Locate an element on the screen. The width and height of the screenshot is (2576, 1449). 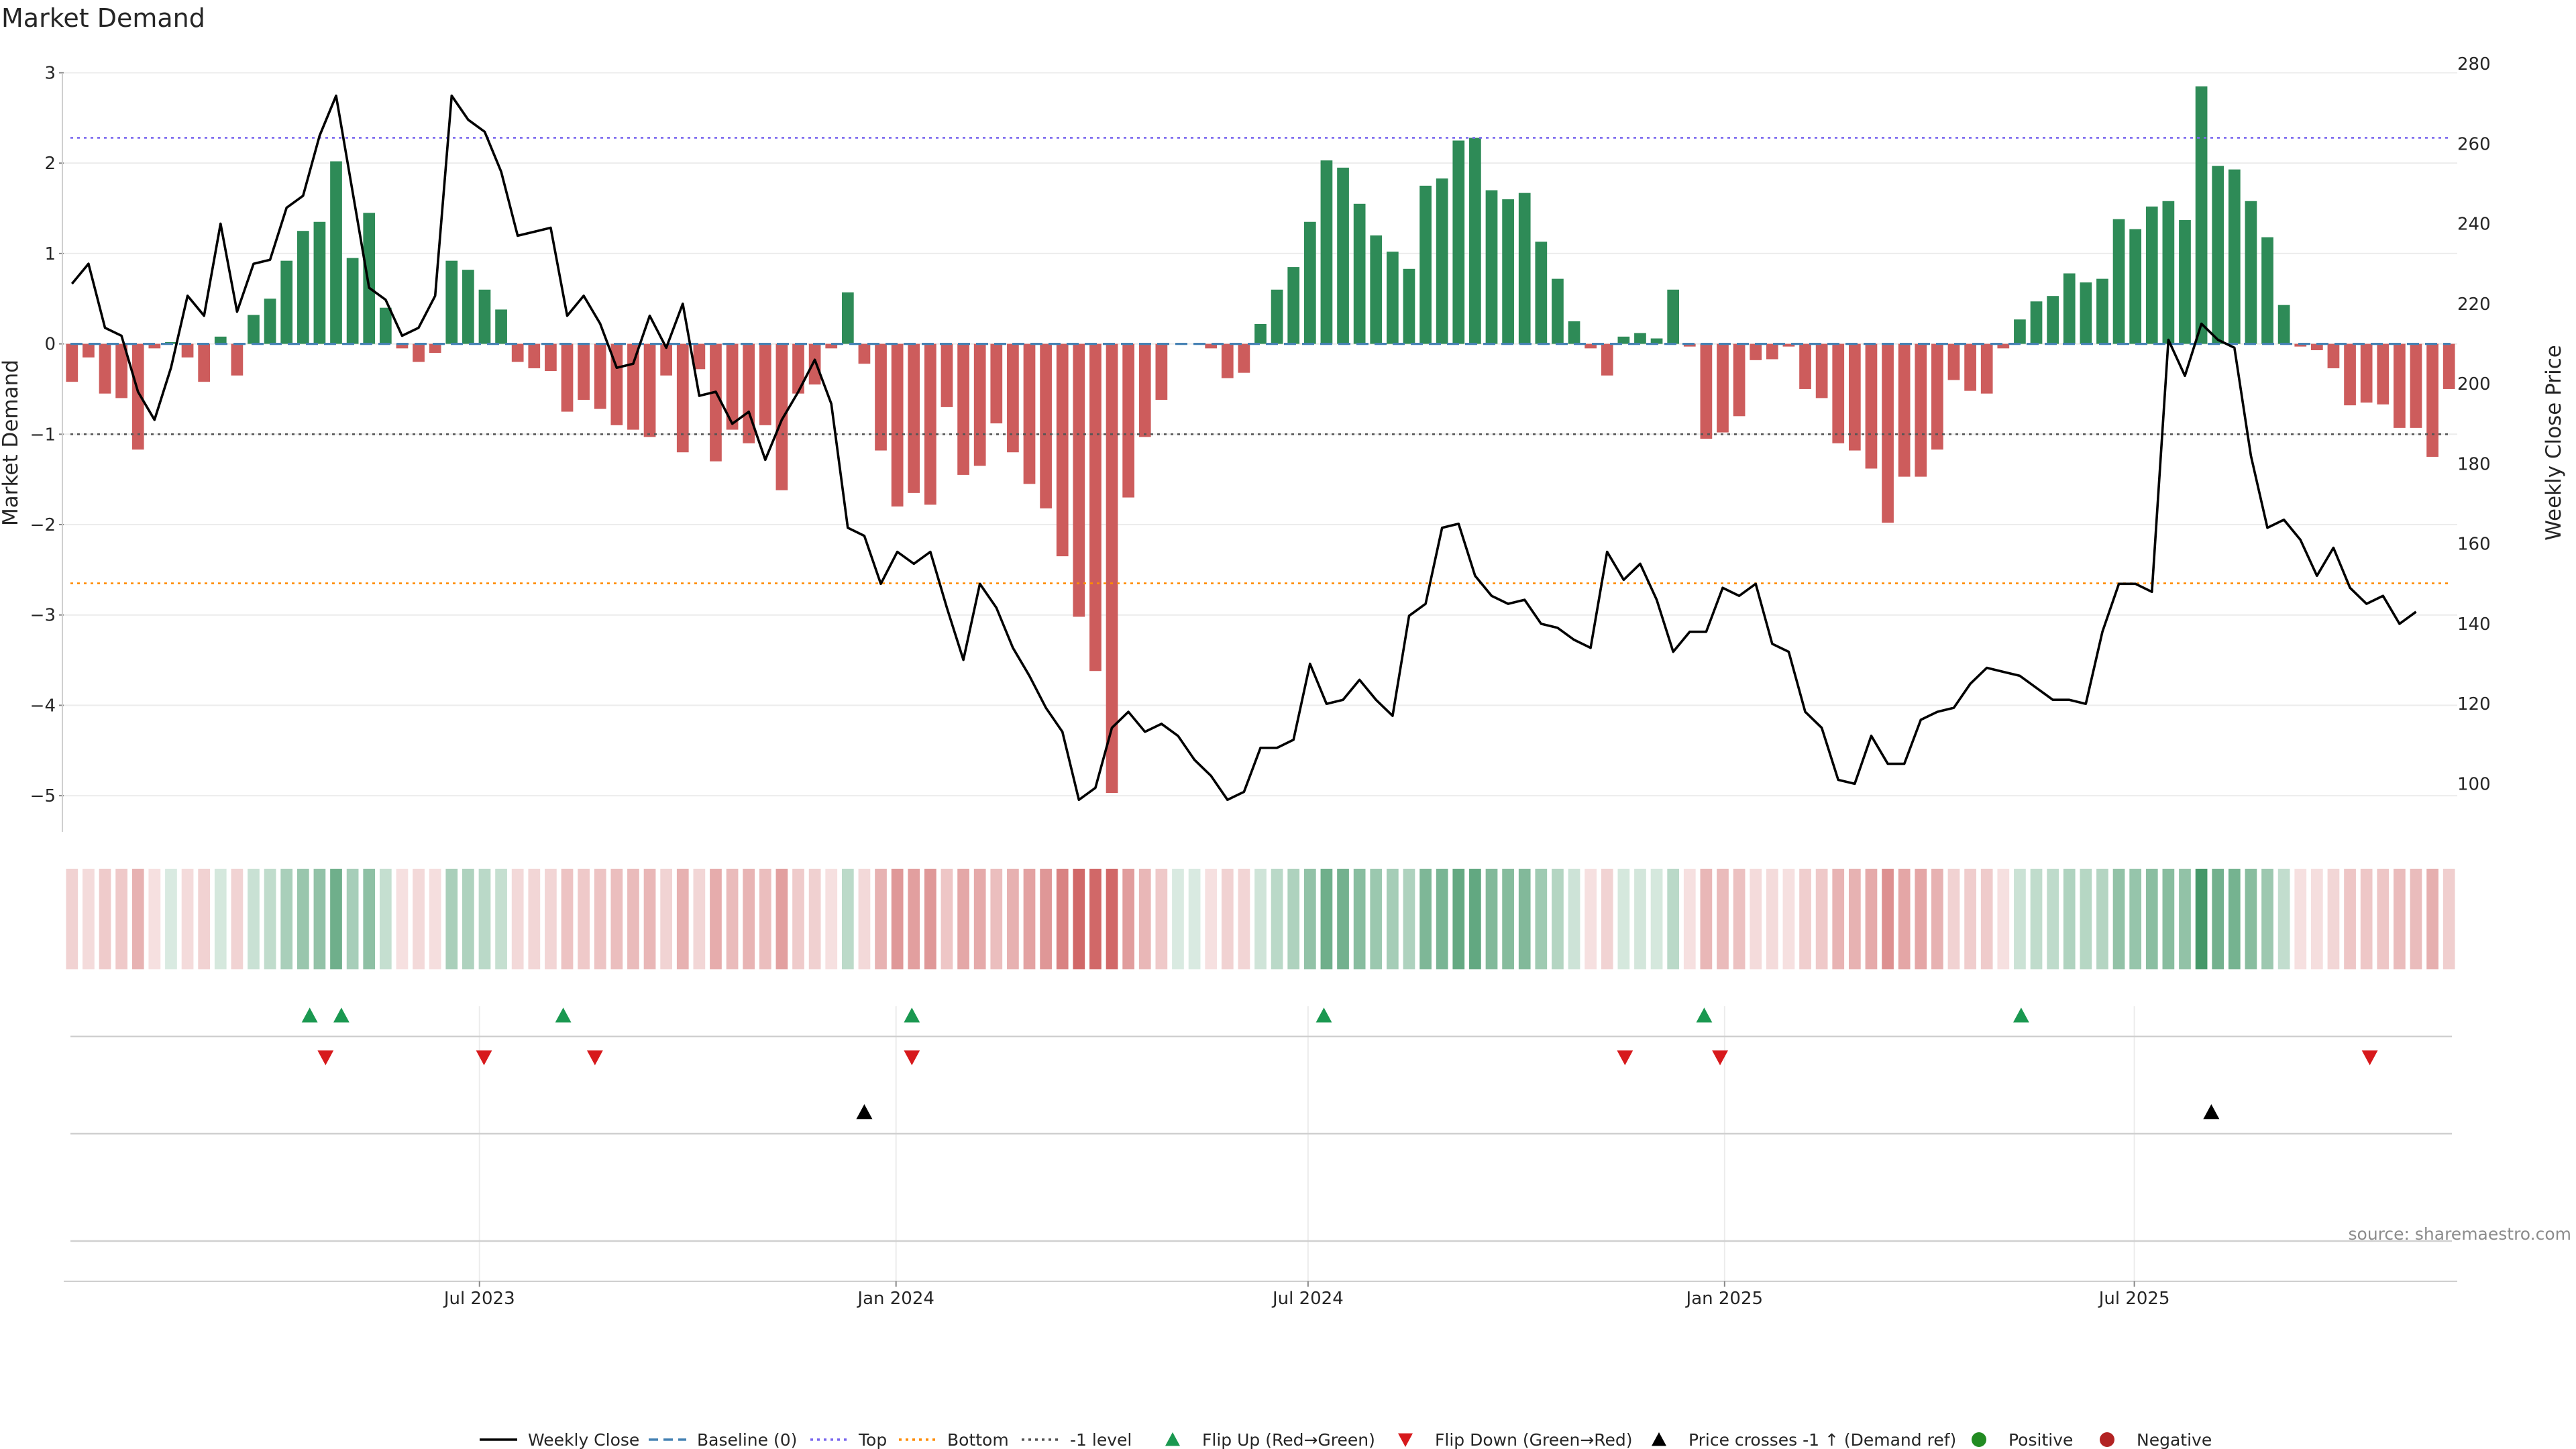
left-tick-label: −1 is located at coordinates (43, 435).